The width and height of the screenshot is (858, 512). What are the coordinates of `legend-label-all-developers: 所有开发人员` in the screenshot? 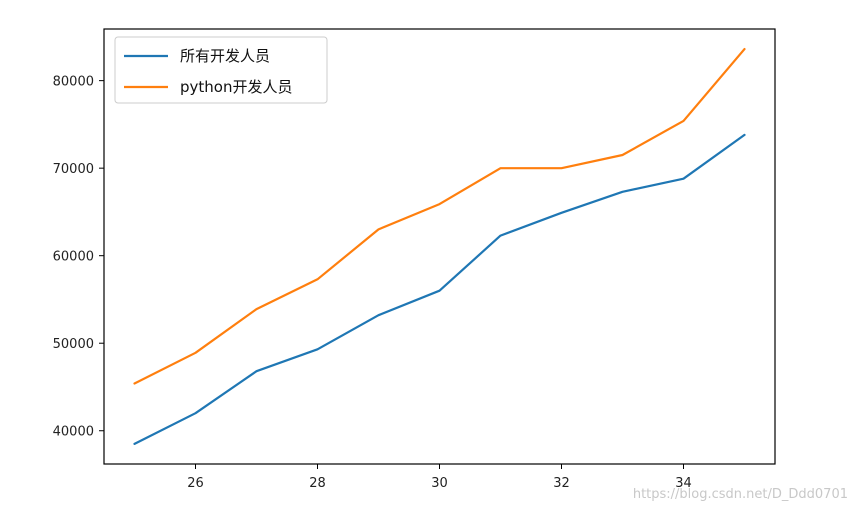 It's located at (225, 56).